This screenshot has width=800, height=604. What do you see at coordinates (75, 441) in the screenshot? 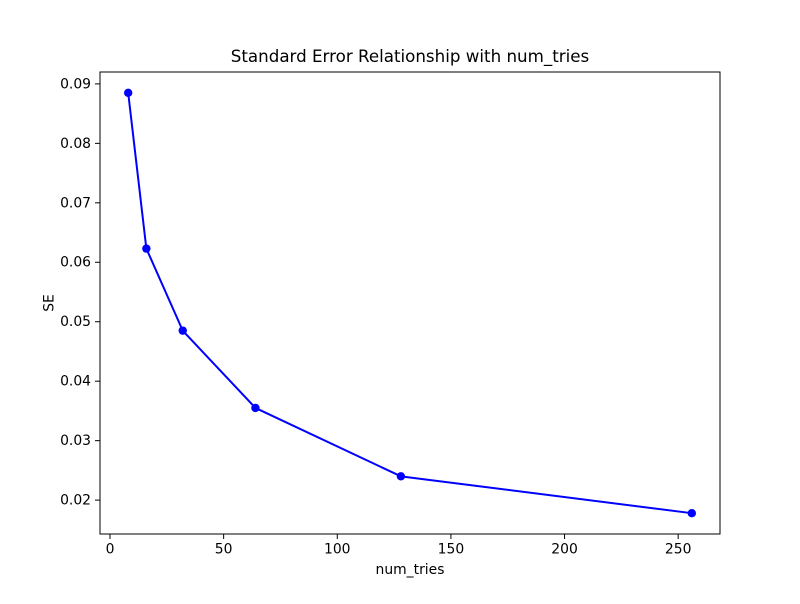
I see `y-tick-label: 0.03` at bounding box center [75, 441].